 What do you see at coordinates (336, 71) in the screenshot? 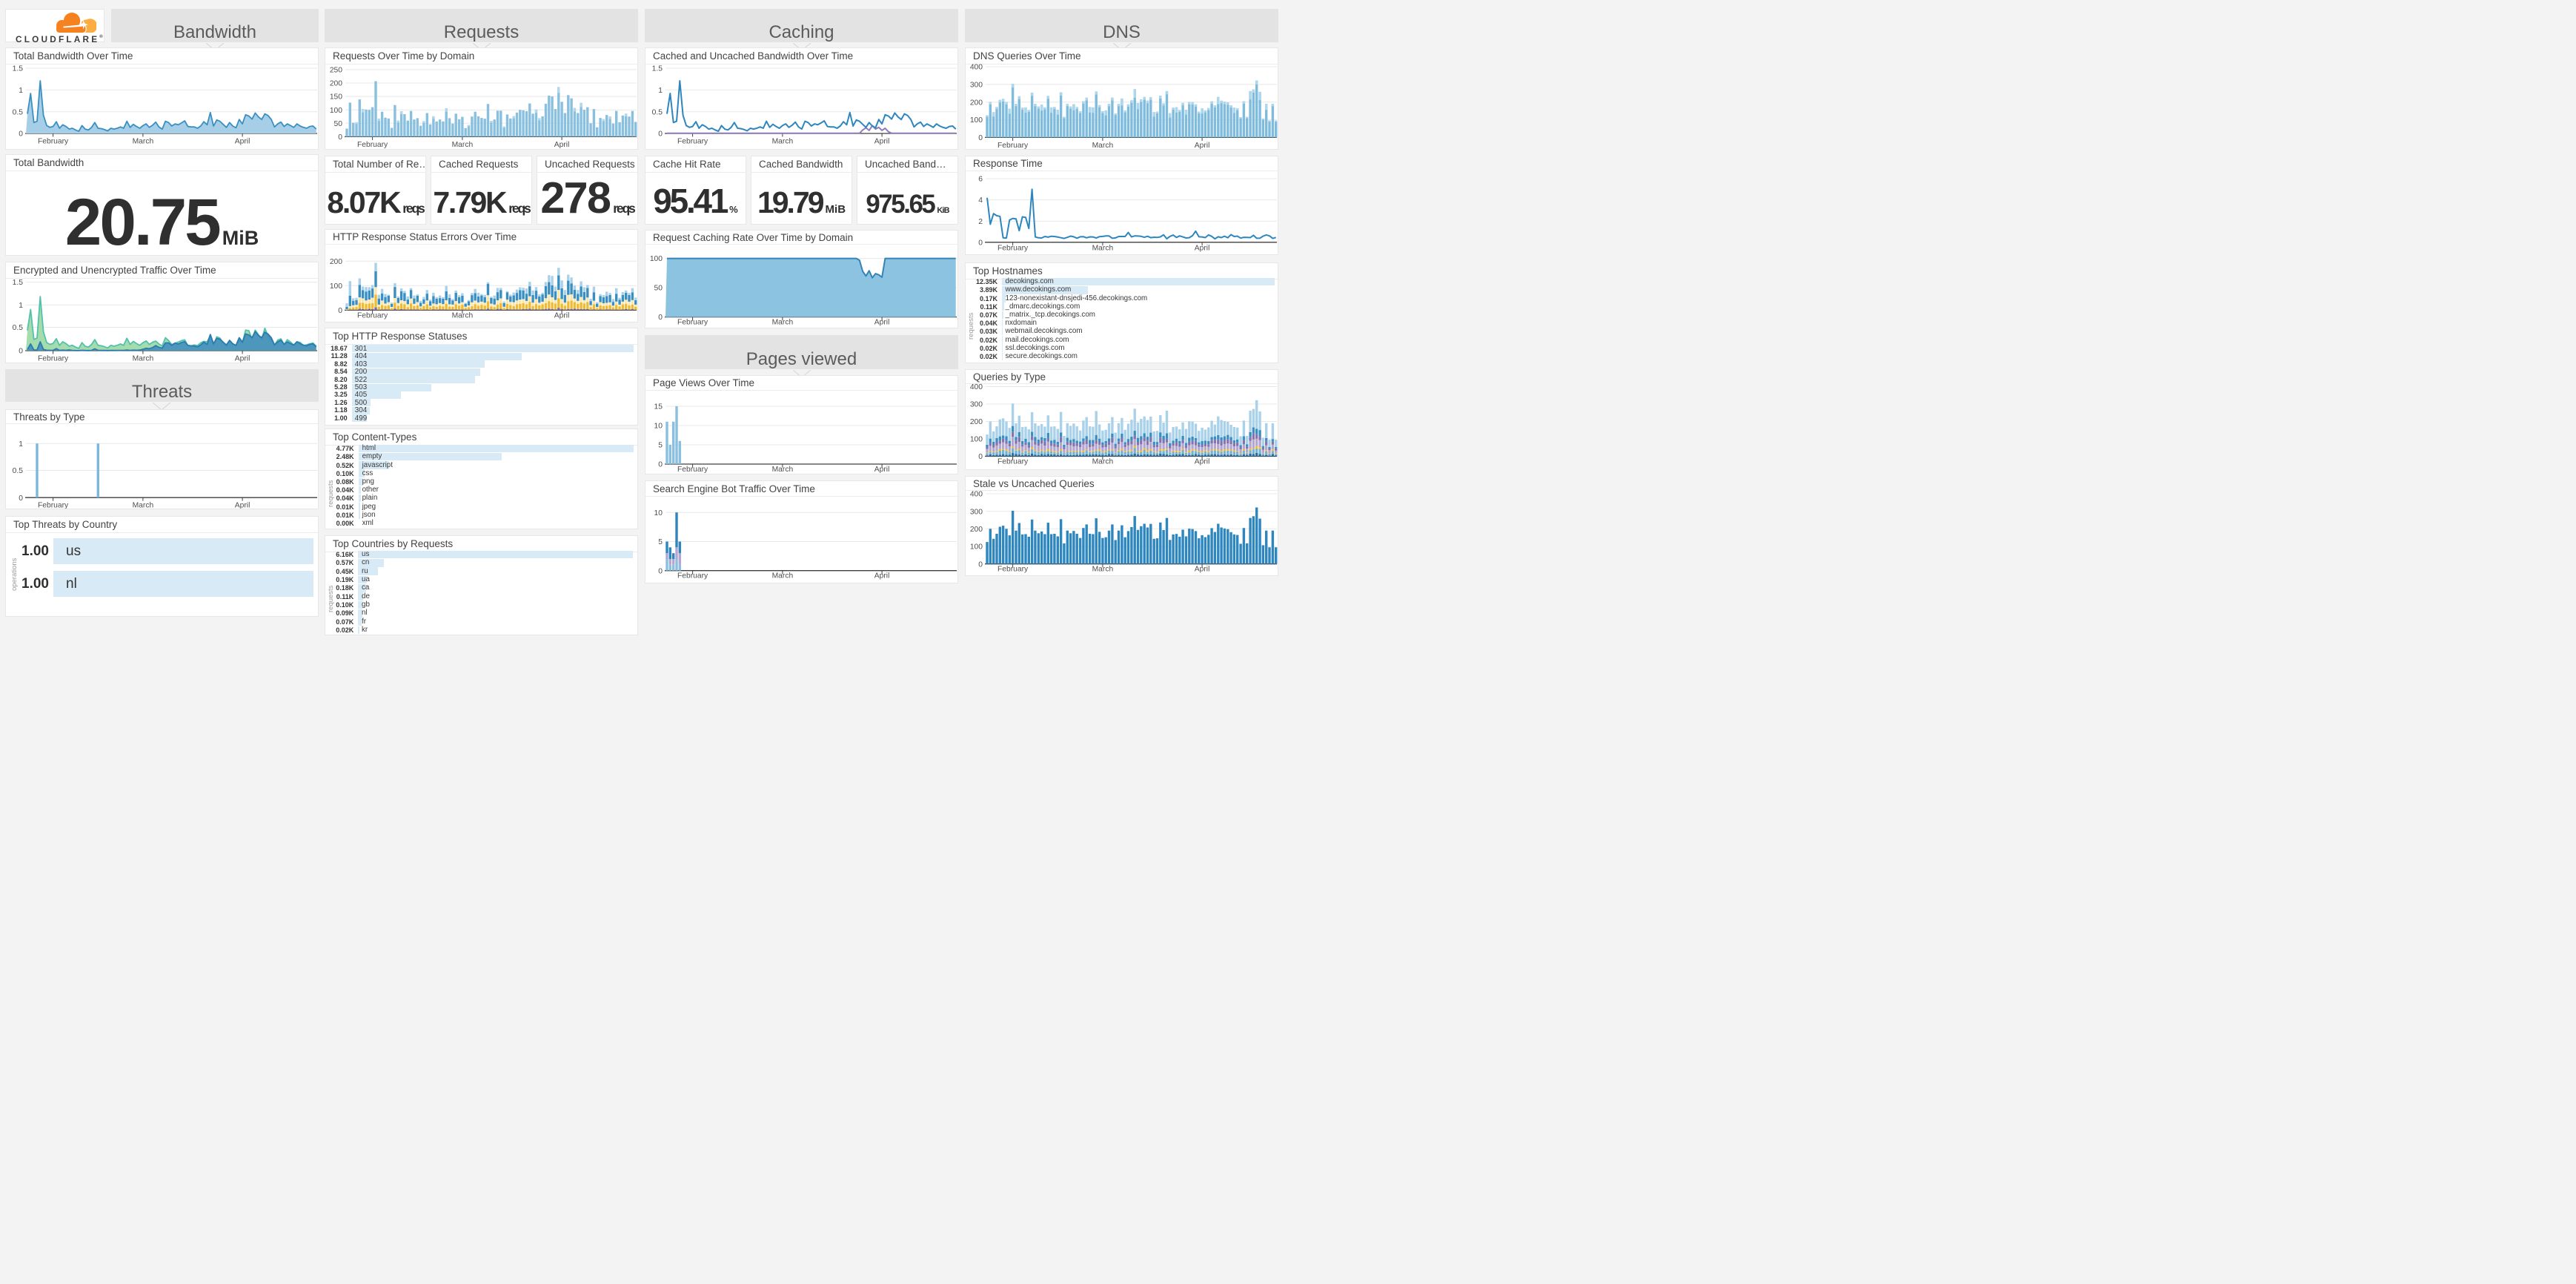
I see `svg-text: 250` at bounding box center [336, 71].